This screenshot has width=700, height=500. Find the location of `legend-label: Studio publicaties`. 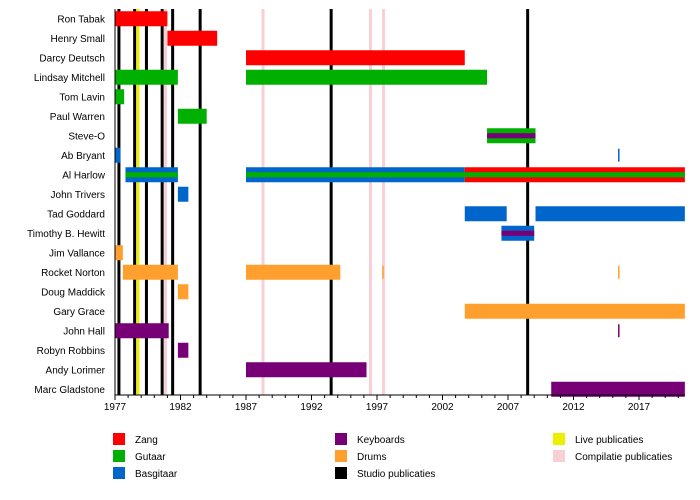

legend-label: Studio publicaties is located at coordinates (396, 474).